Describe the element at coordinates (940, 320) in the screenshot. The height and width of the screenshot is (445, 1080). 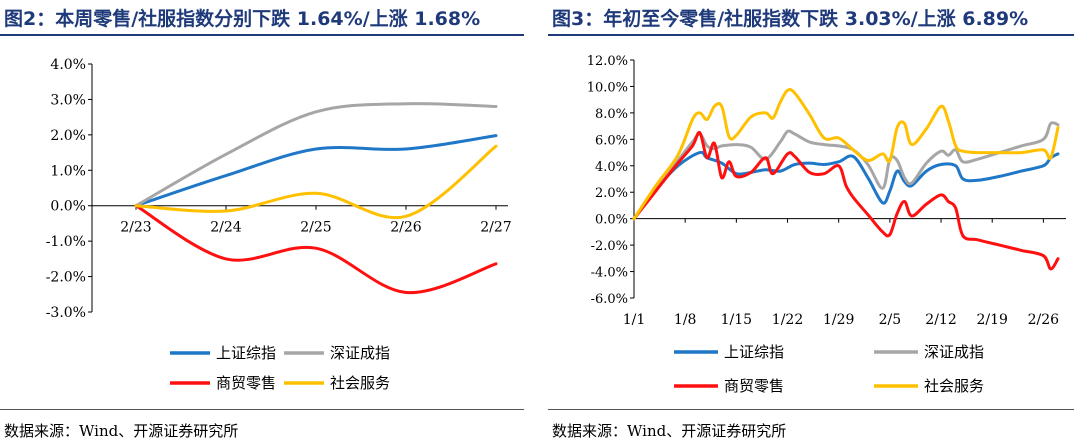
I see `x-tick-label: 2/12` at that location.